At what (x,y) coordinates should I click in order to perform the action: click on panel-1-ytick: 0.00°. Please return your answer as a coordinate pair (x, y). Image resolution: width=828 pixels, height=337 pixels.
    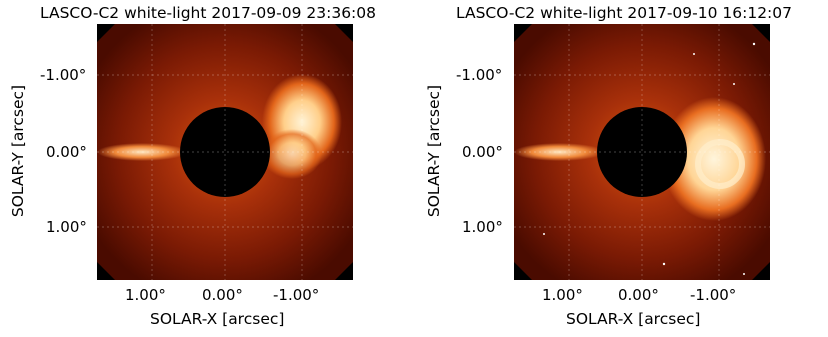
    Looking at the image, I should click on (66, 152).